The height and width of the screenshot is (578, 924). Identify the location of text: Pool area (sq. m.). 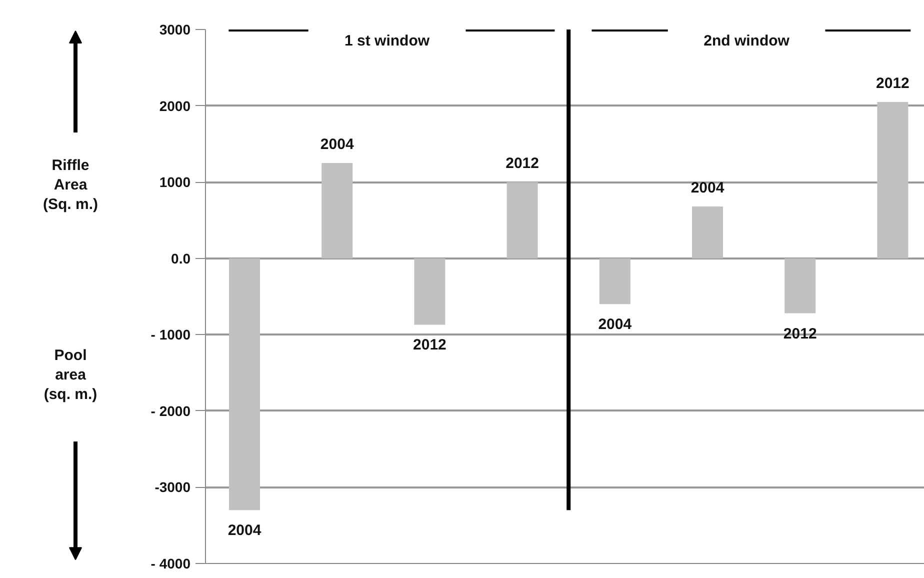
(71, 375).